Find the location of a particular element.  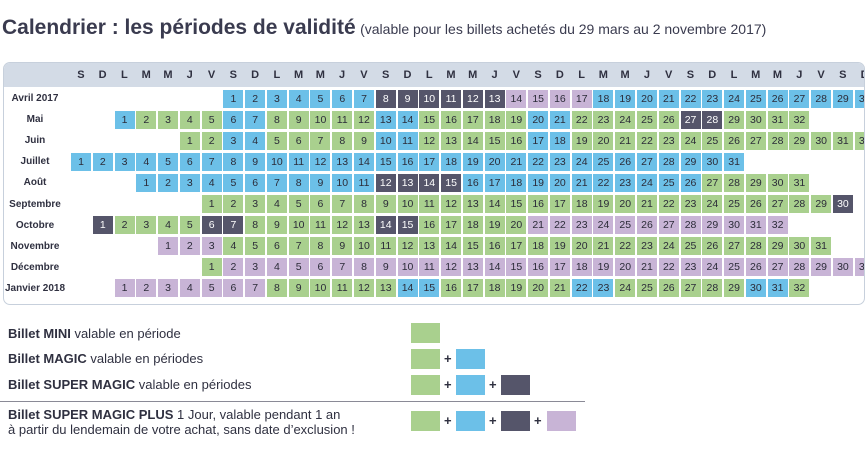

weekday-header-row: SDLMMJVSDLMMJVSDLMMJVSDLMMJVSDLMMJVSD is located at coordinates (434, 75).